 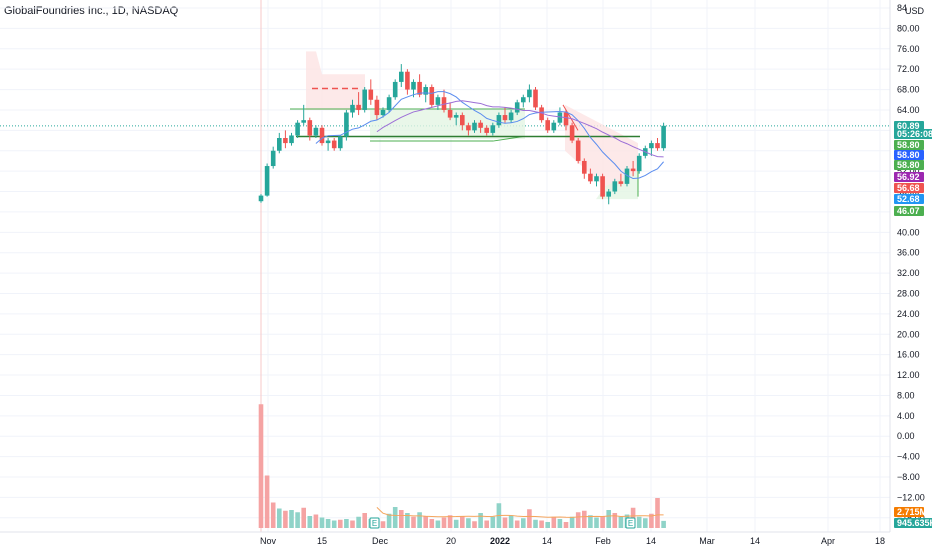 I want to click on y-tick-label: 12.00, so click(x=908, y=375).